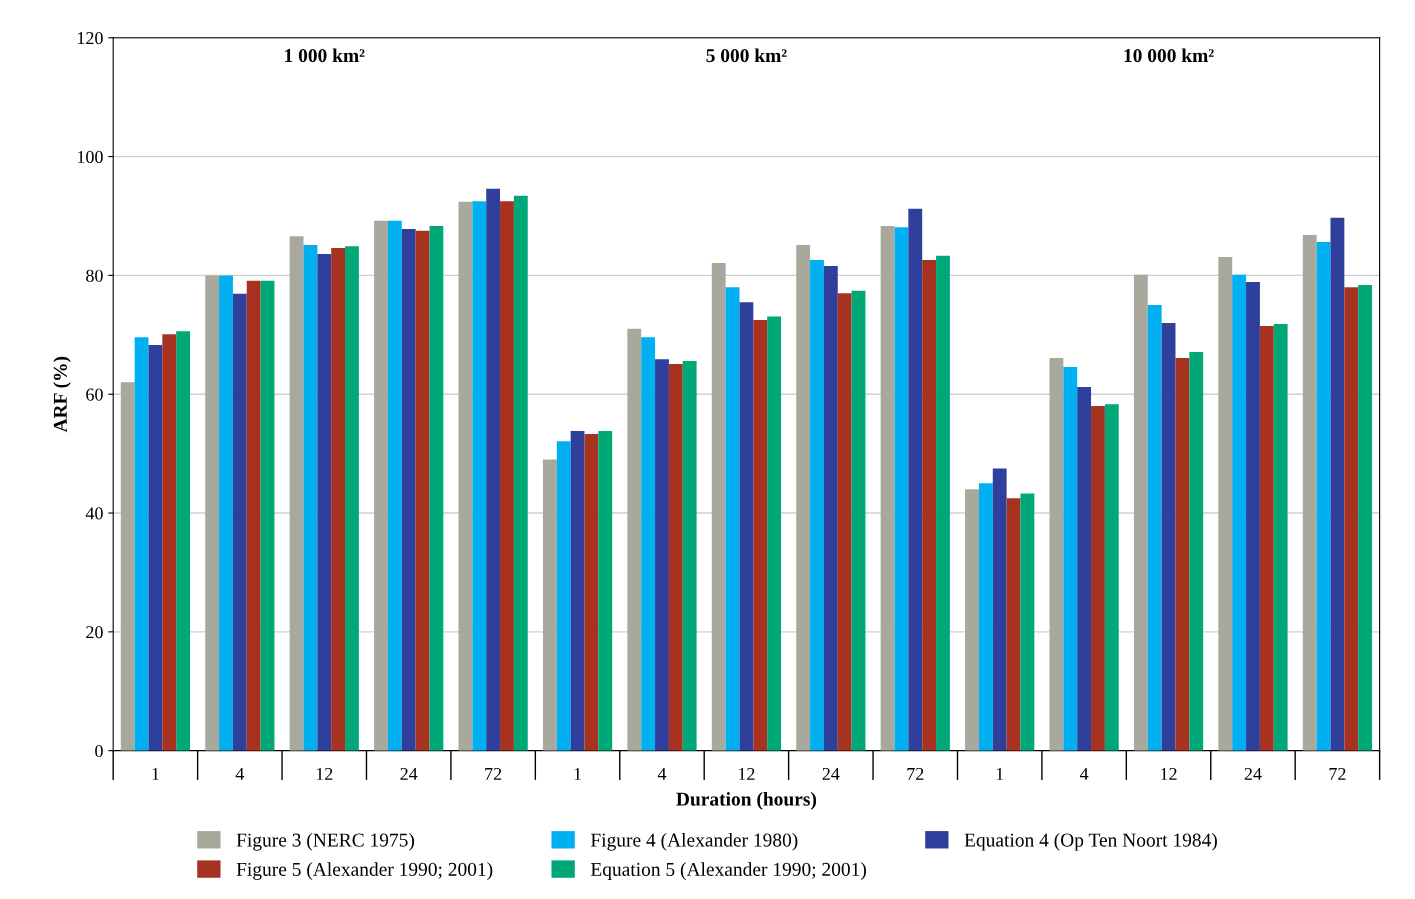 This screenshot has height=899, width=1415. What do you see at coordinates (90, 157) in the screenshot?
I see `y-tick-label: 100` at bounding box center [90, 157].